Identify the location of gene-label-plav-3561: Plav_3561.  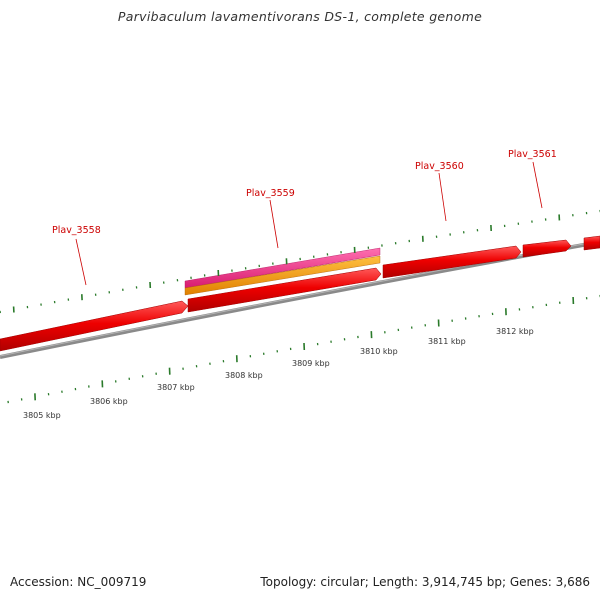
(532, 154).